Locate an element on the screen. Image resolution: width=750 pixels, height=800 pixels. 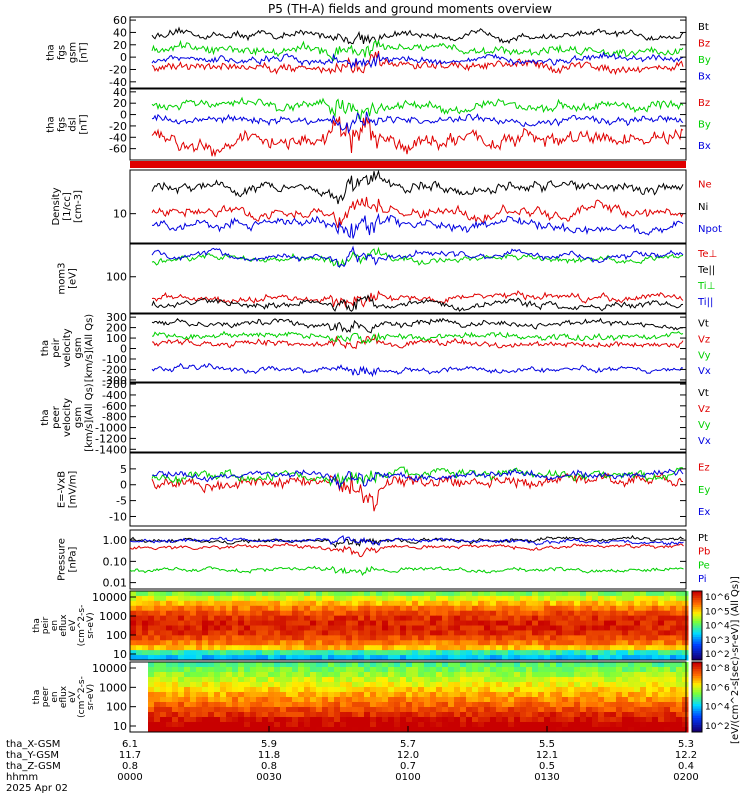
y-axis-label: E=-VxB is located at coordinates (62, 489).